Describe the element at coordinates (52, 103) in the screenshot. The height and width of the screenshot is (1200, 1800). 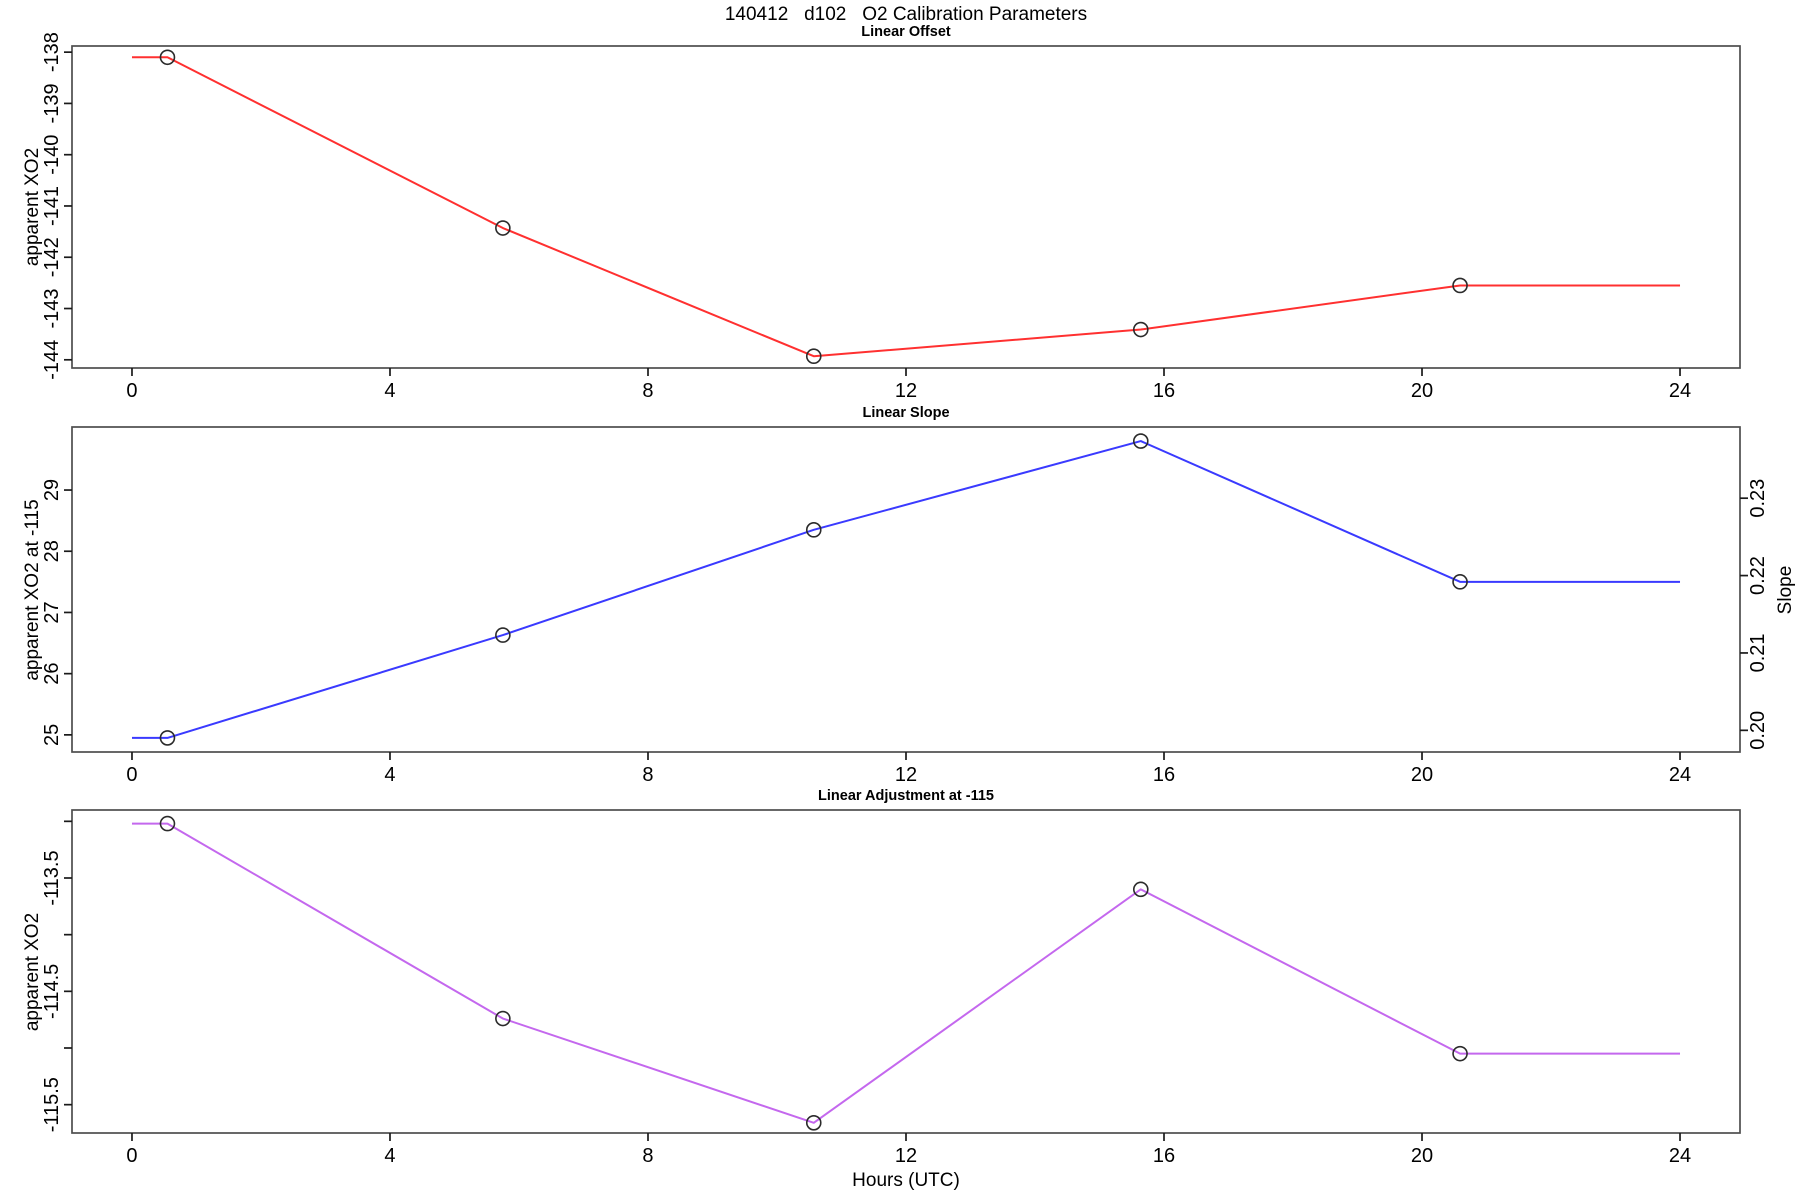
I see `y-tick-label: -139` at that location.